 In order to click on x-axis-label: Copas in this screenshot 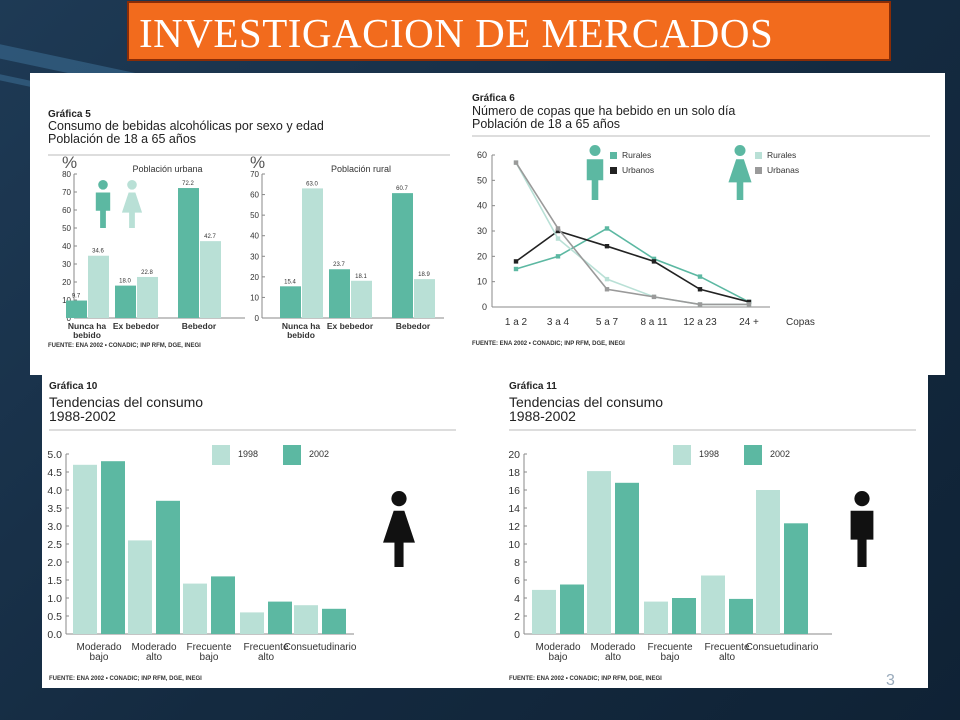, I will do `click(800, 322)`.